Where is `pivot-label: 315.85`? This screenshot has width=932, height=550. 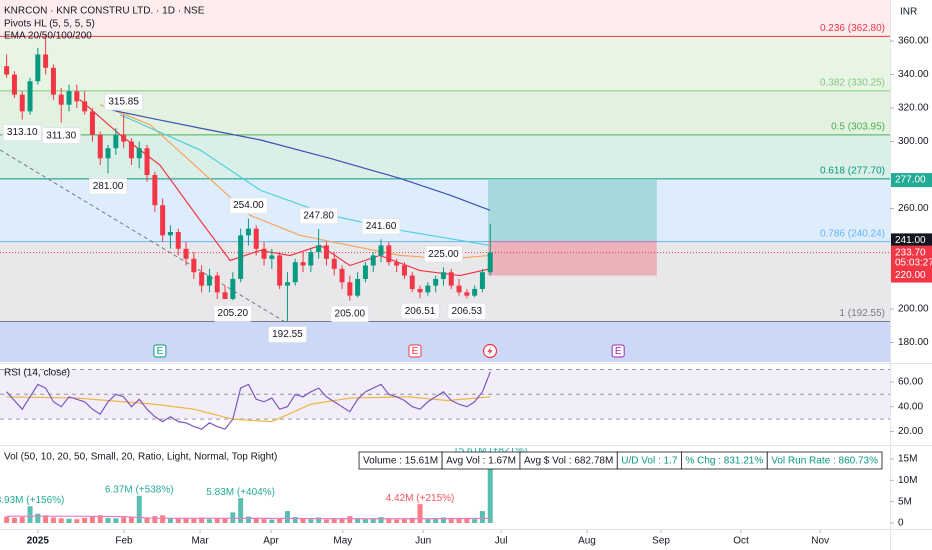
pivot-label: 315.85 is located at coordinates (123, 102).